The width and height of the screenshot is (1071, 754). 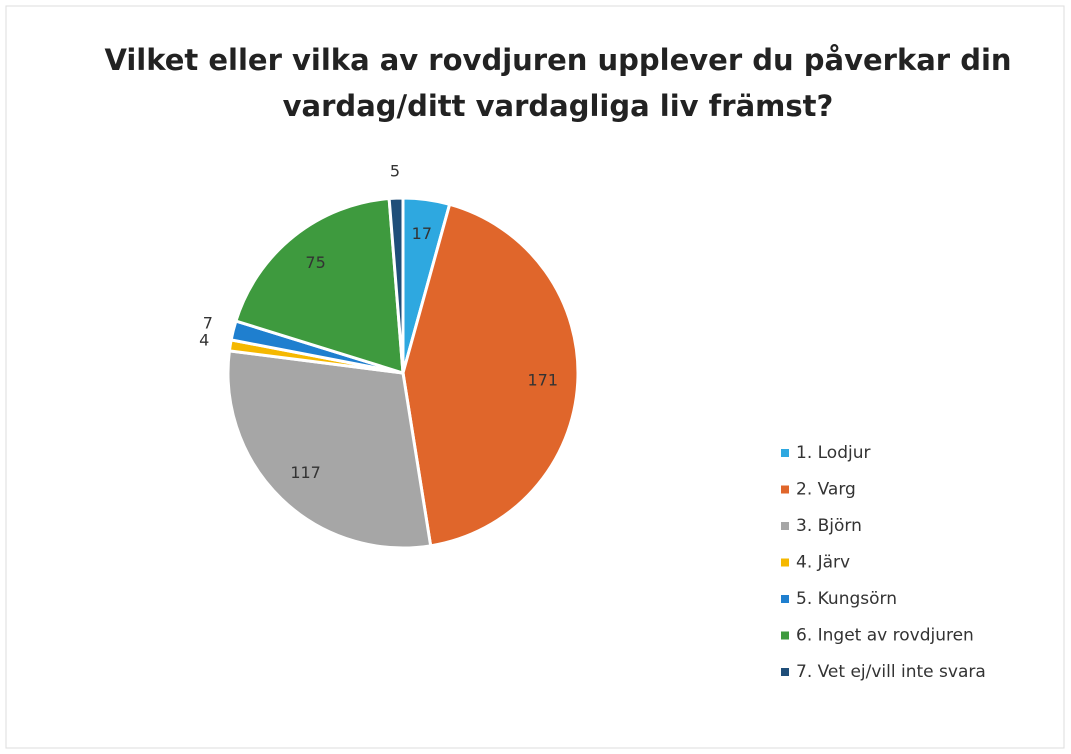 I want to click on data-label: 5, so click(x=395, y=170).